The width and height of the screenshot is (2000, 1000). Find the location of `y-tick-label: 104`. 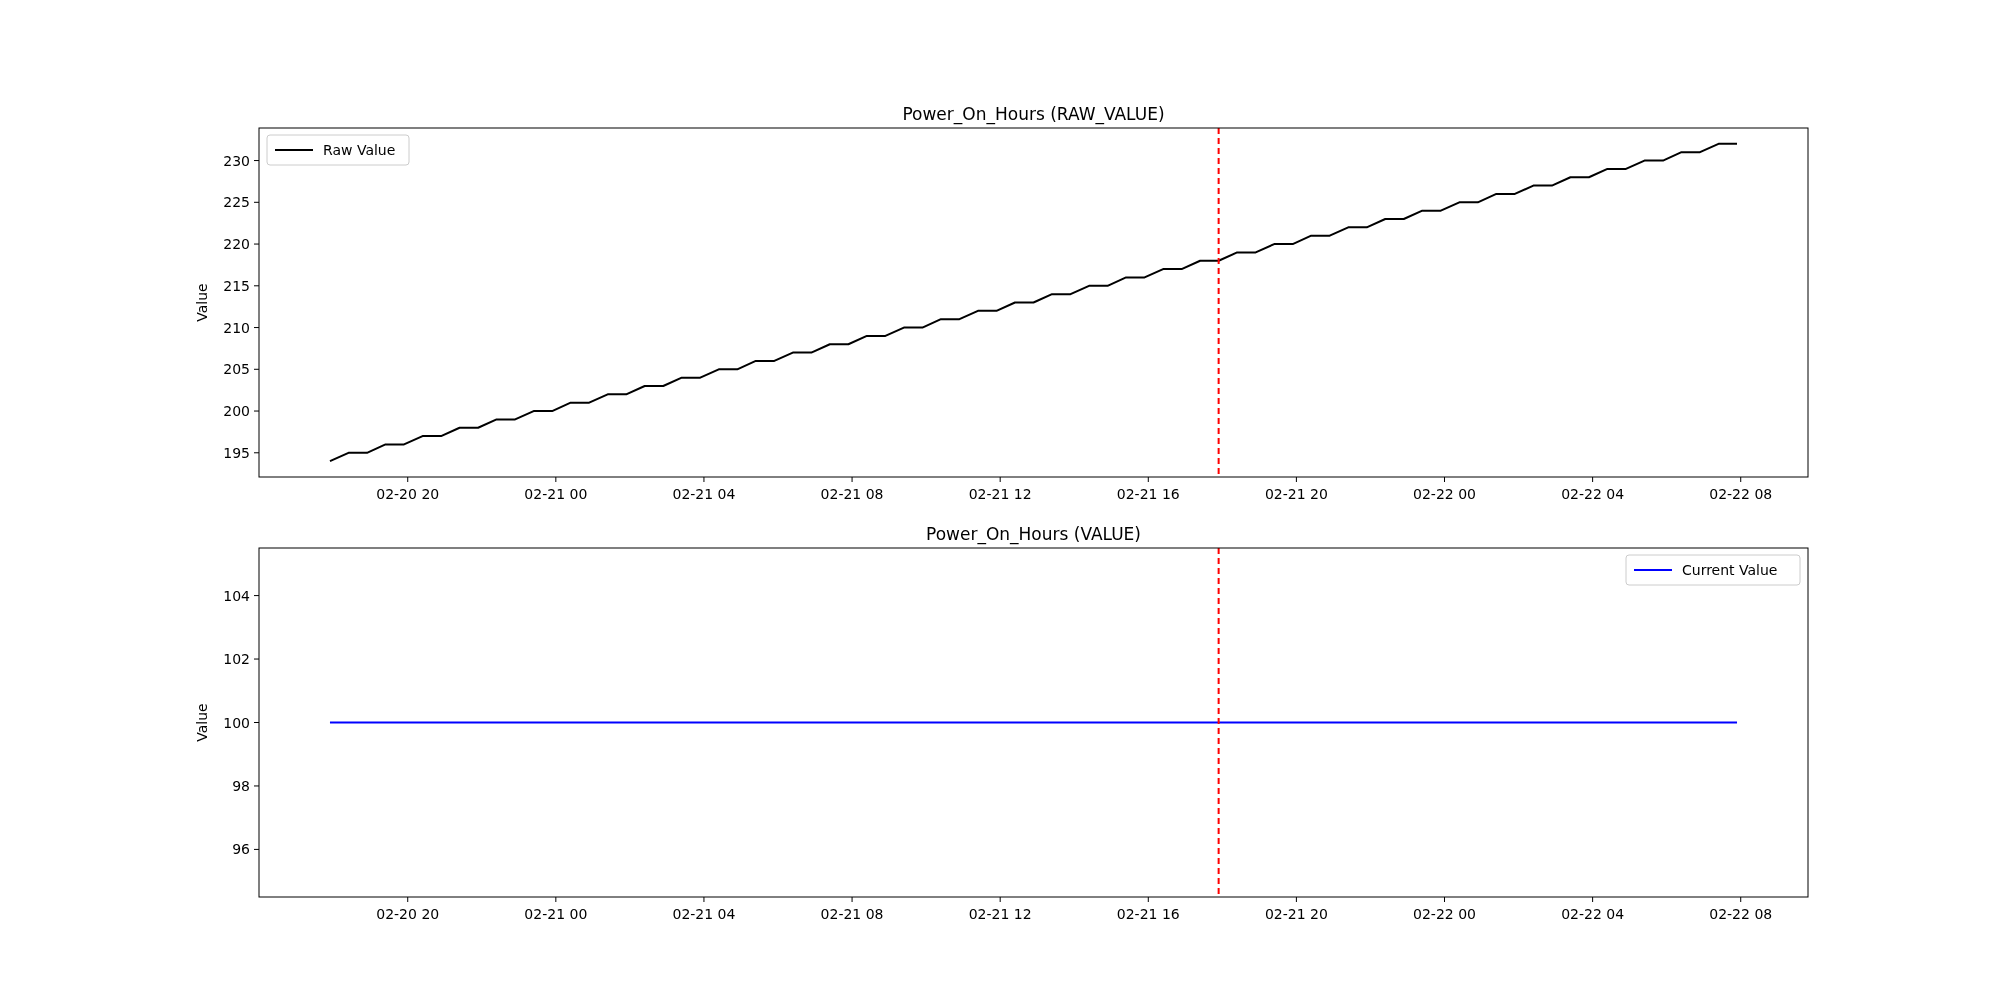

y-tick-label: 104 is located at coordinates (237, 595).